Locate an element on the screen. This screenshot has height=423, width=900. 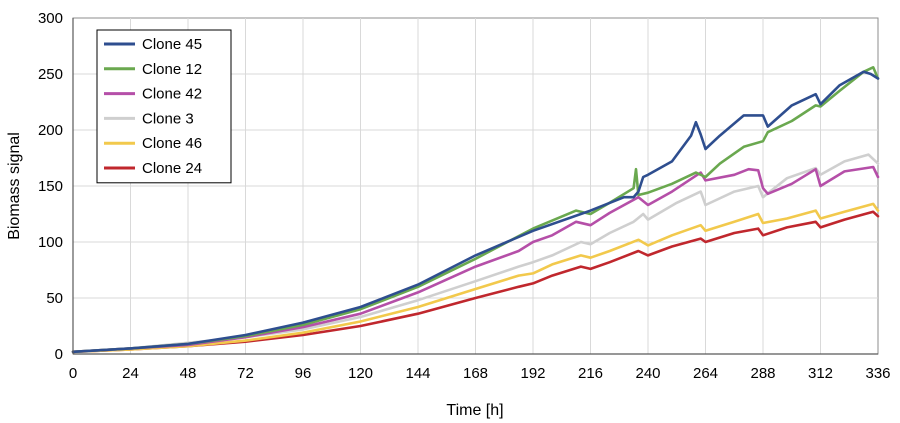
x-tick-label: 0 is located at coordinates (73, 373).